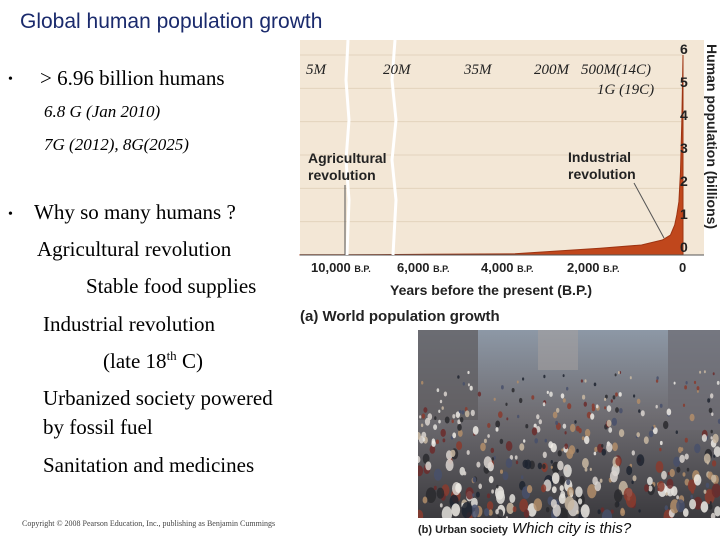 The width and height of the screenshot is (720, 540). What do you see at coordinates (98, 427) in the screenshot?
I see `urbanized-line-2: by fossil fuel` at bounding box center [98, 427].